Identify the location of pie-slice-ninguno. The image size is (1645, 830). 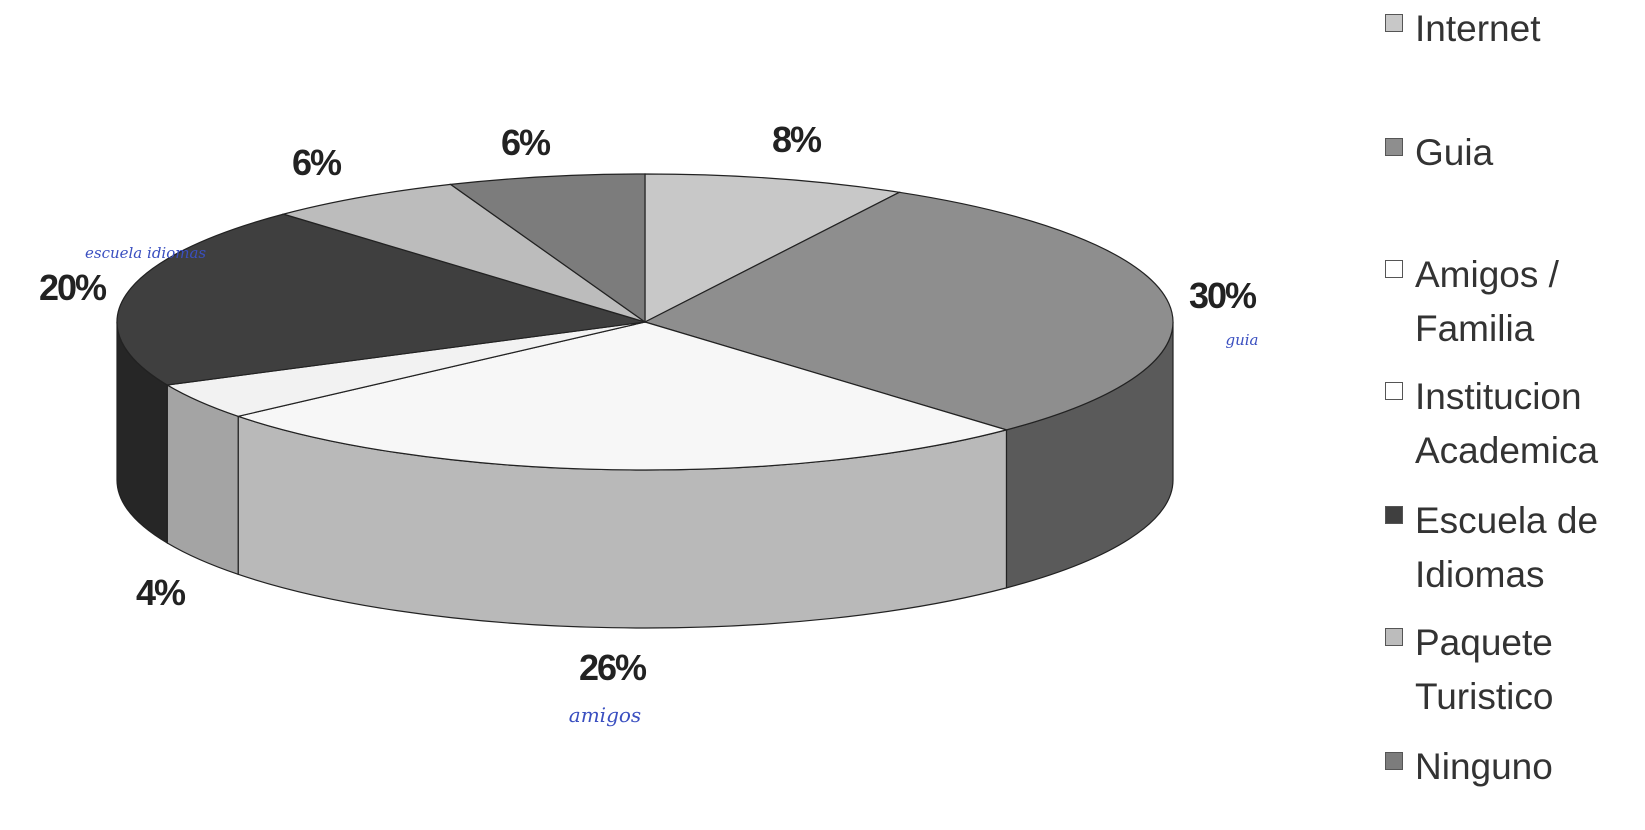
(547, 248).